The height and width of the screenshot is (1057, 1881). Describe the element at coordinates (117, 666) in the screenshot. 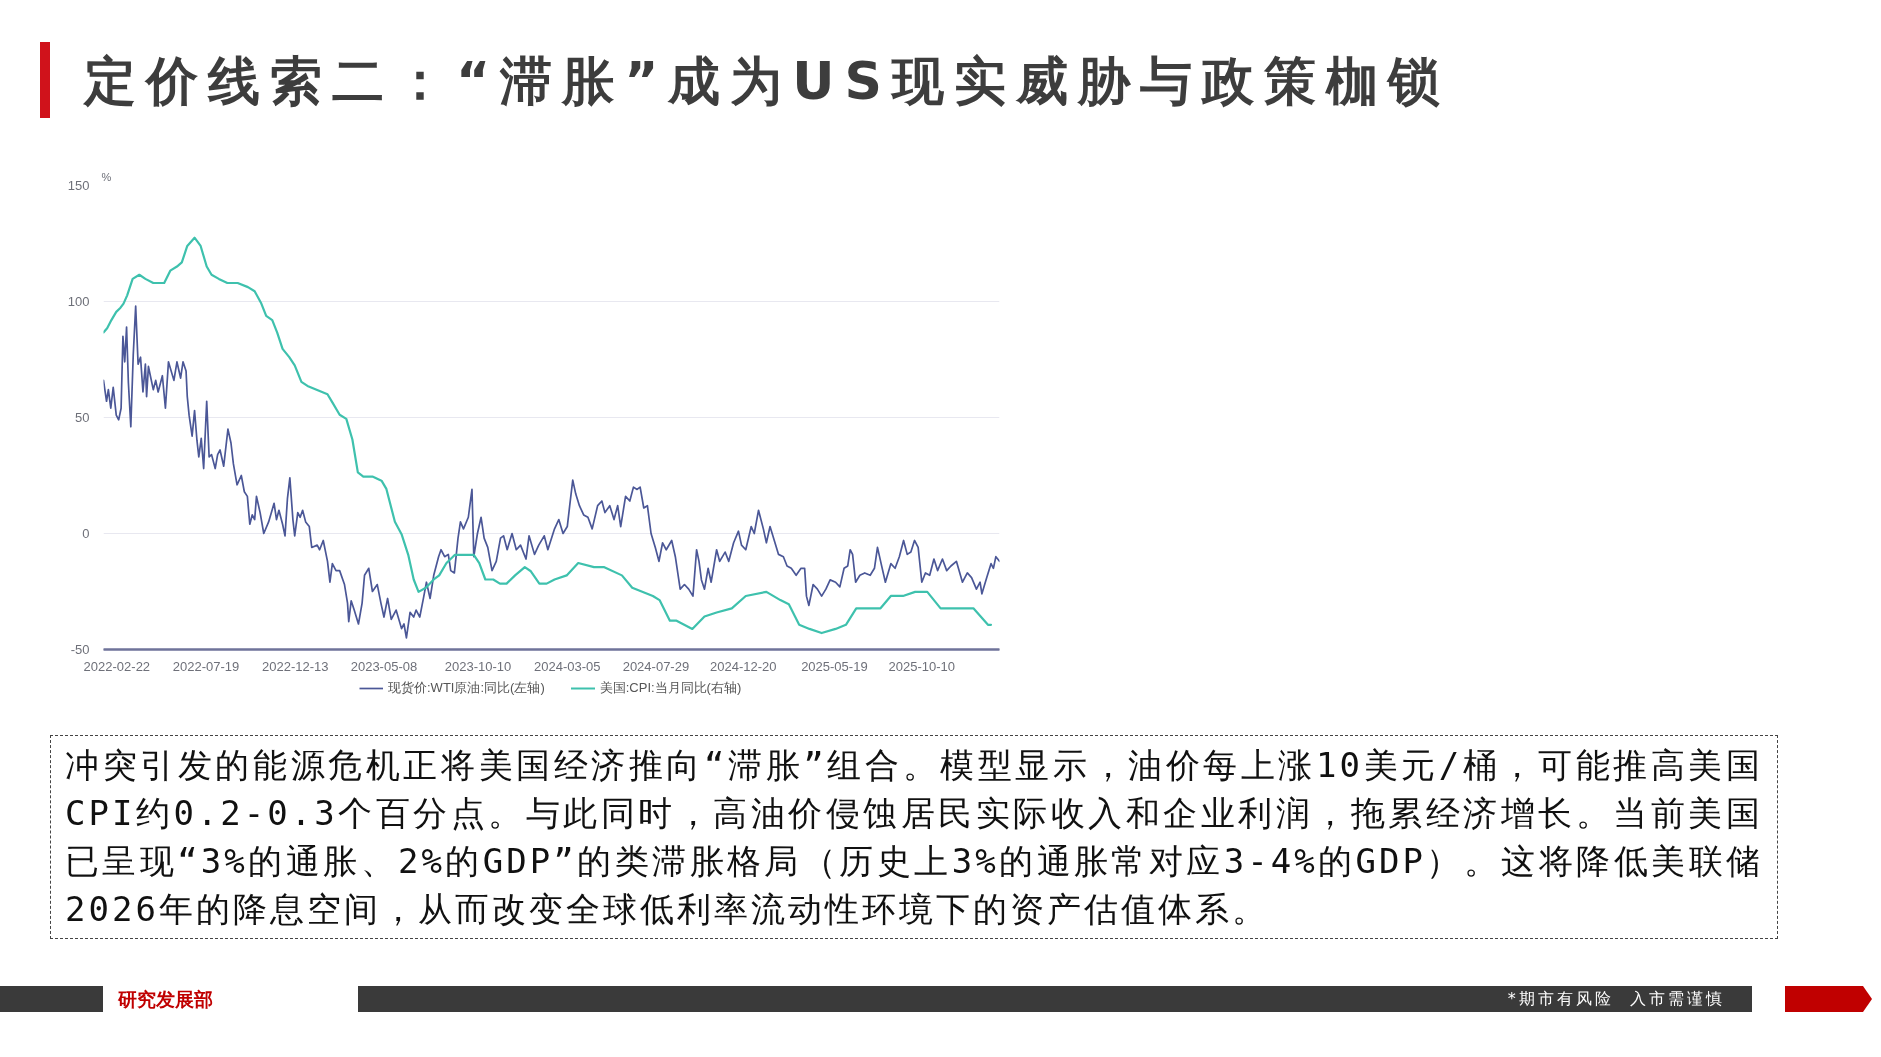

I see `x-tick-label: 2022-02-22` at that location.